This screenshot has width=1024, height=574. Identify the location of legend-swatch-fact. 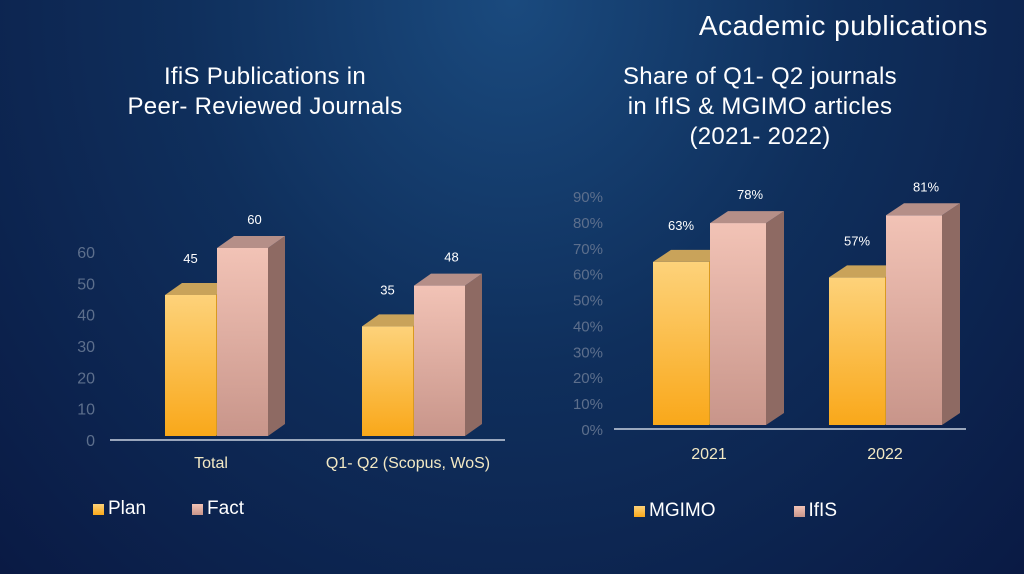
(198, 509).